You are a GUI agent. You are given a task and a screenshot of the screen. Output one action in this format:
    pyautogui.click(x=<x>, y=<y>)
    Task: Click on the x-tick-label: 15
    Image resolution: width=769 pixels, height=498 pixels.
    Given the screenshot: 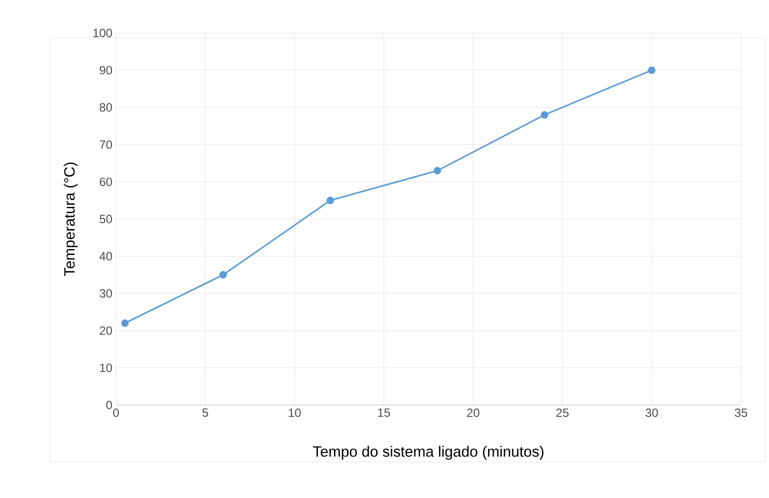 What is the action you would take?
    pyautogui.click(x=384, y=412)
    